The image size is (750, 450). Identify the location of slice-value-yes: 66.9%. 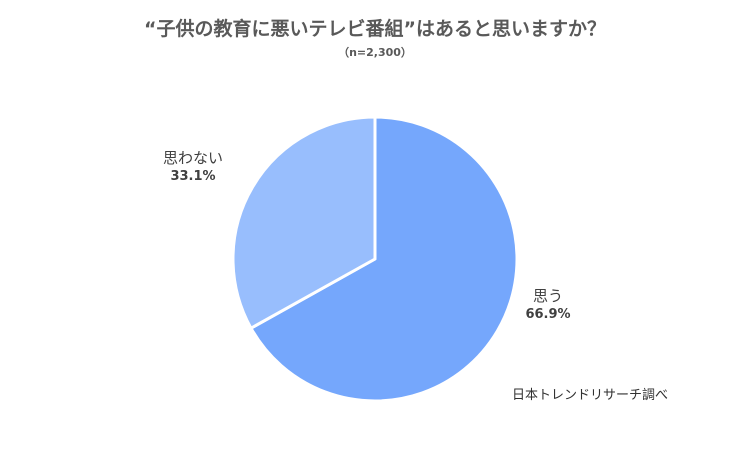
(548, 315).